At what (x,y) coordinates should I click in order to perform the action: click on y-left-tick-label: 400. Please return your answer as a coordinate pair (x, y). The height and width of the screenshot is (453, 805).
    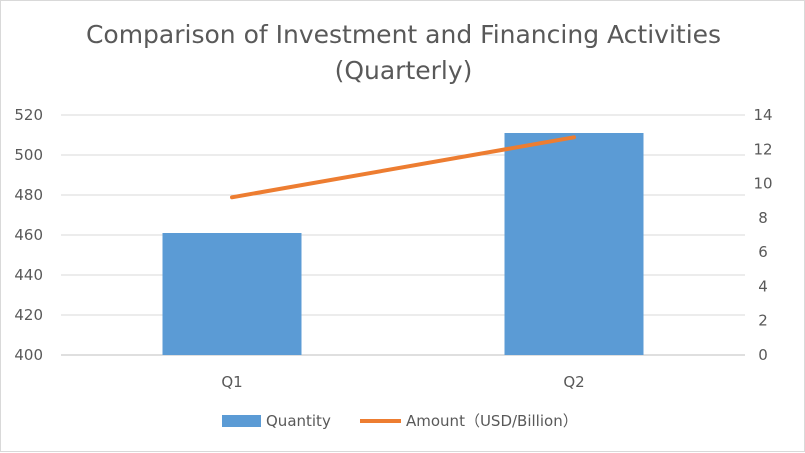
    Looking at the image, I should click on (28, 355).